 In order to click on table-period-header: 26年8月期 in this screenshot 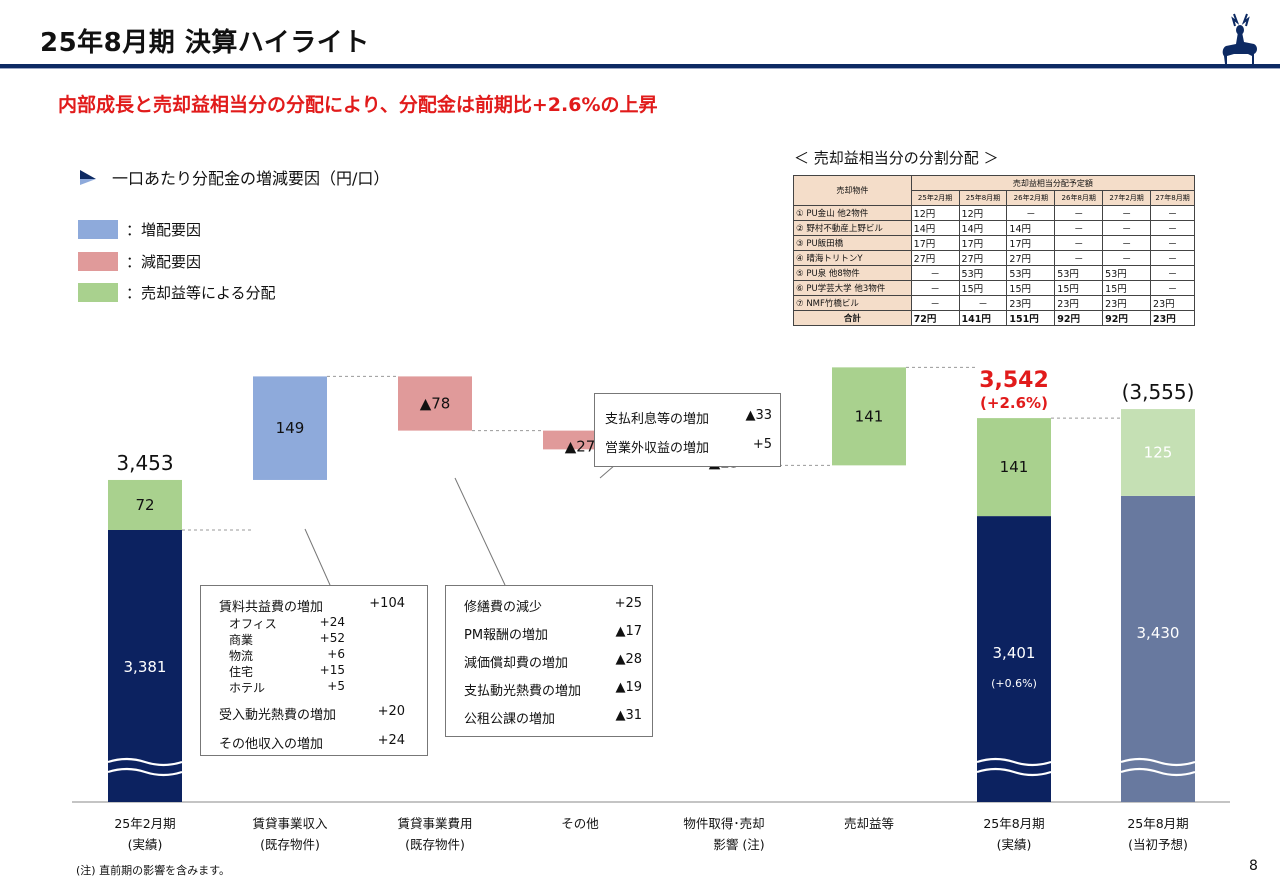, I will do `click(1079, 198)`.